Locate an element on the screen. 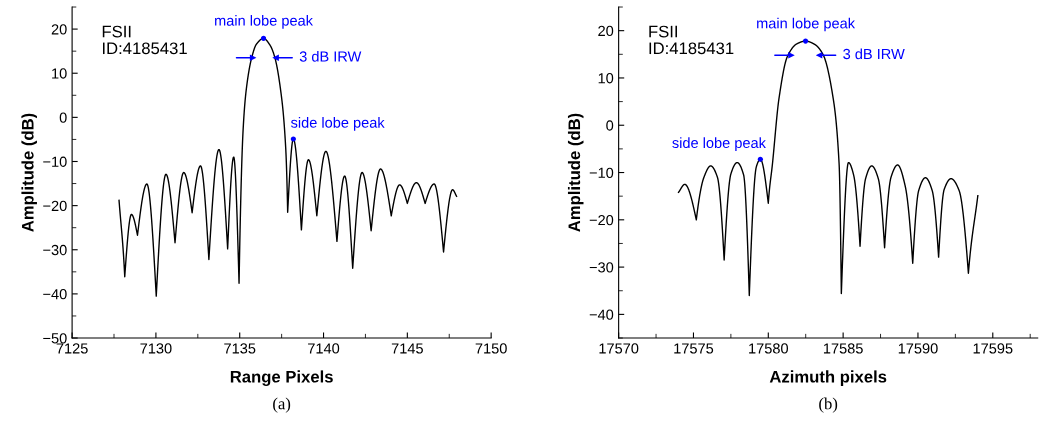 The height and width of the screenshot is (439, 1045). y-tick-label: −50 is located at coordinates (55, 338).